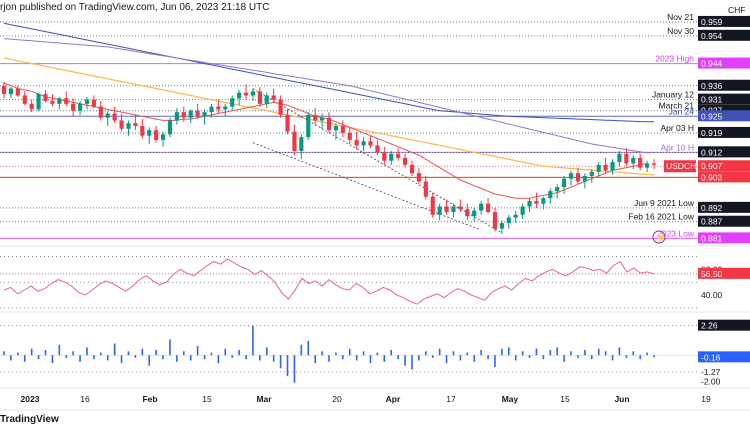  I want to click on lightning-icon, so click(659, 237).